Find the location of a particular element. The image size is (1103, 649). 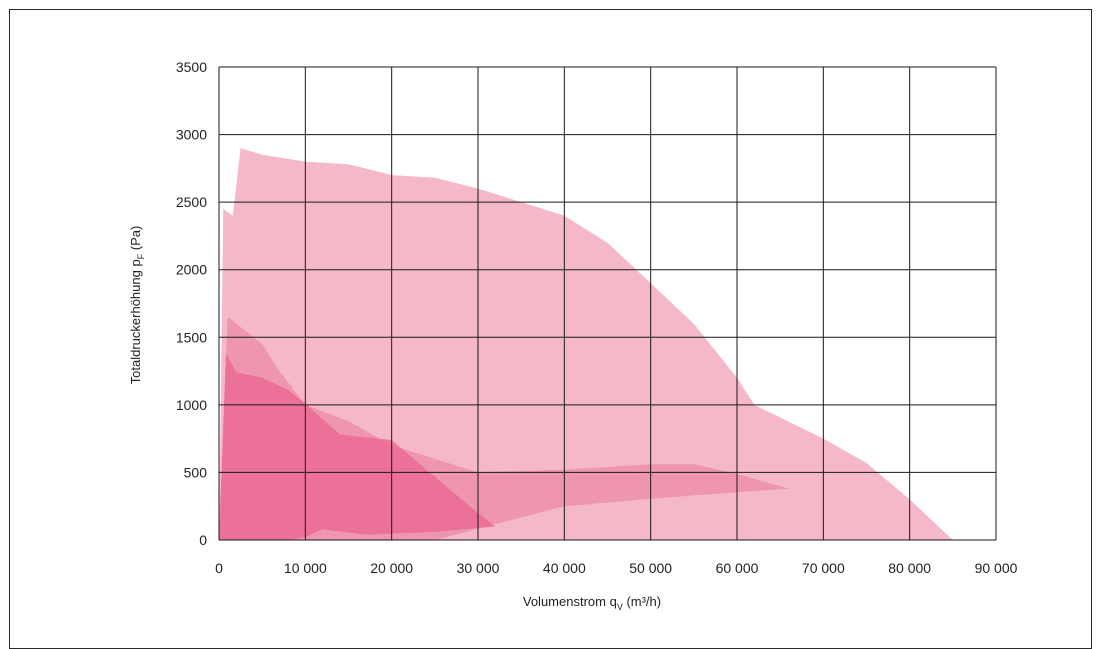

y-tick-label: 500 is located at coordinates (196, 472).